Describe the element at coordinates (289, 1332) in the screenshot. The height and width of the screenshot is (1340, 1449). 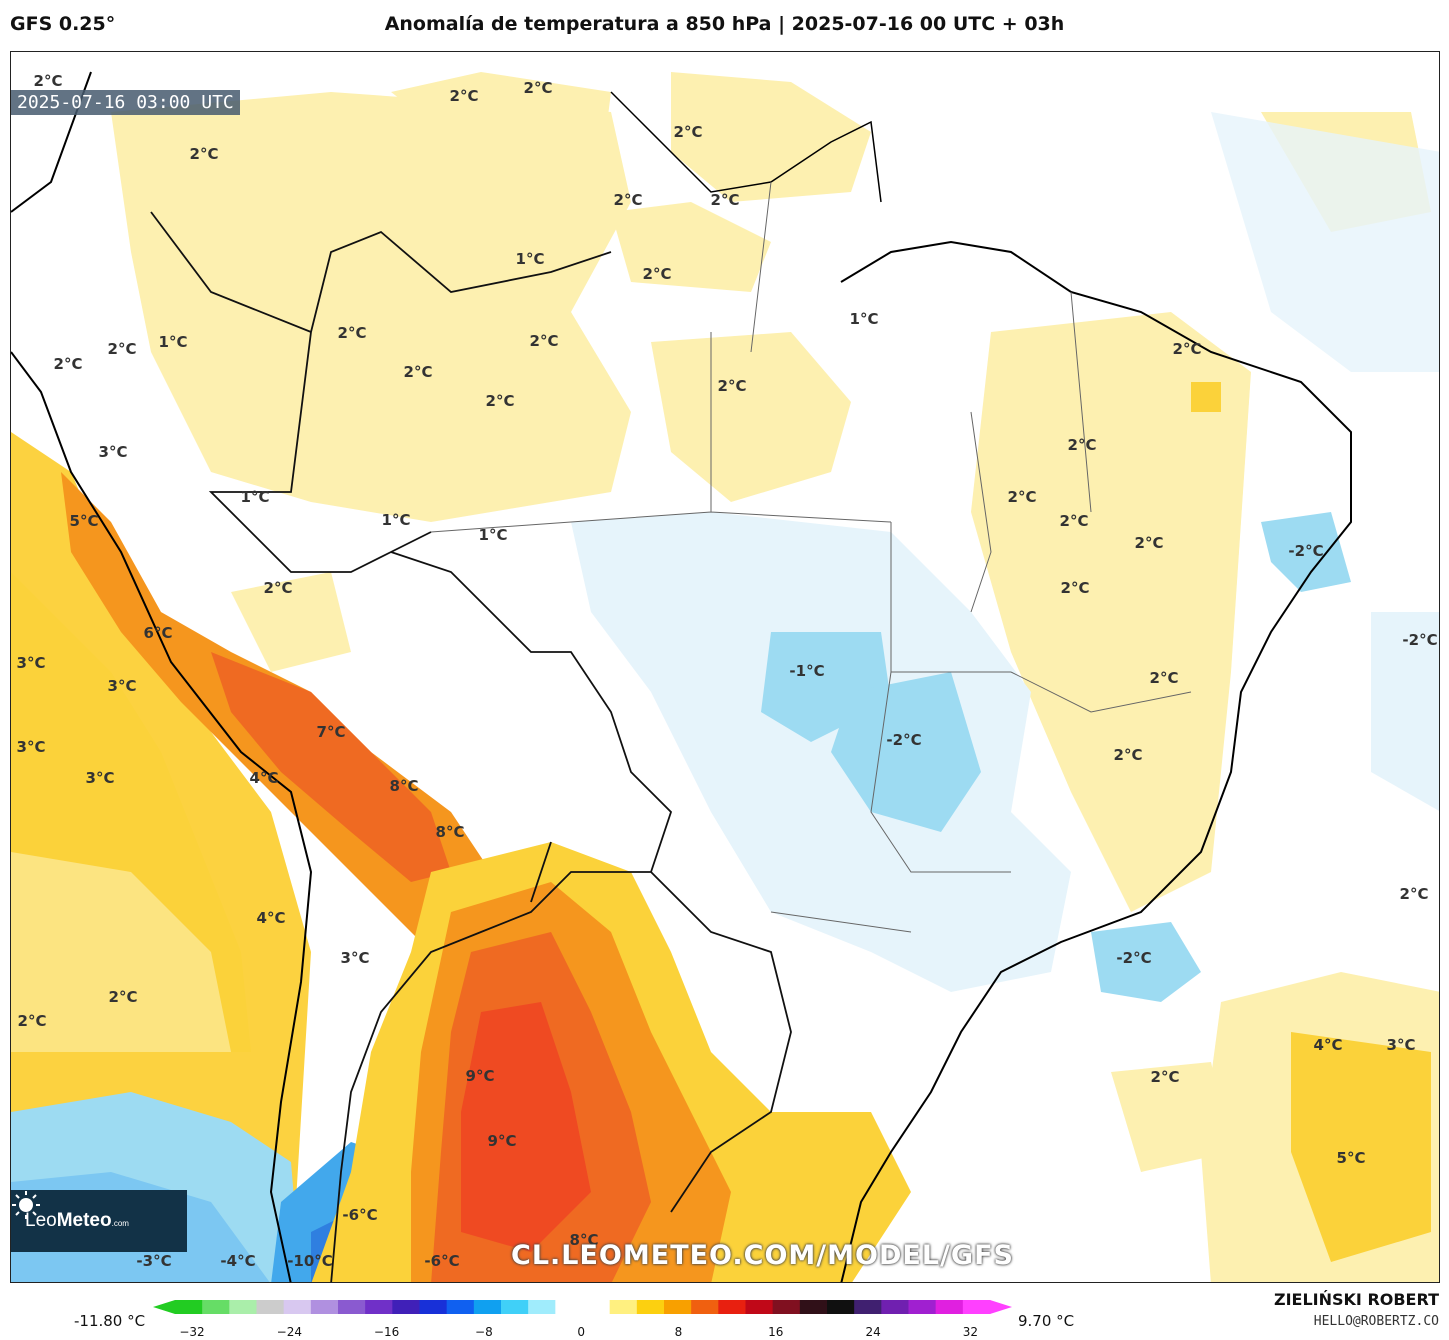
I see `colorbar-tick-label: −24` at that location.